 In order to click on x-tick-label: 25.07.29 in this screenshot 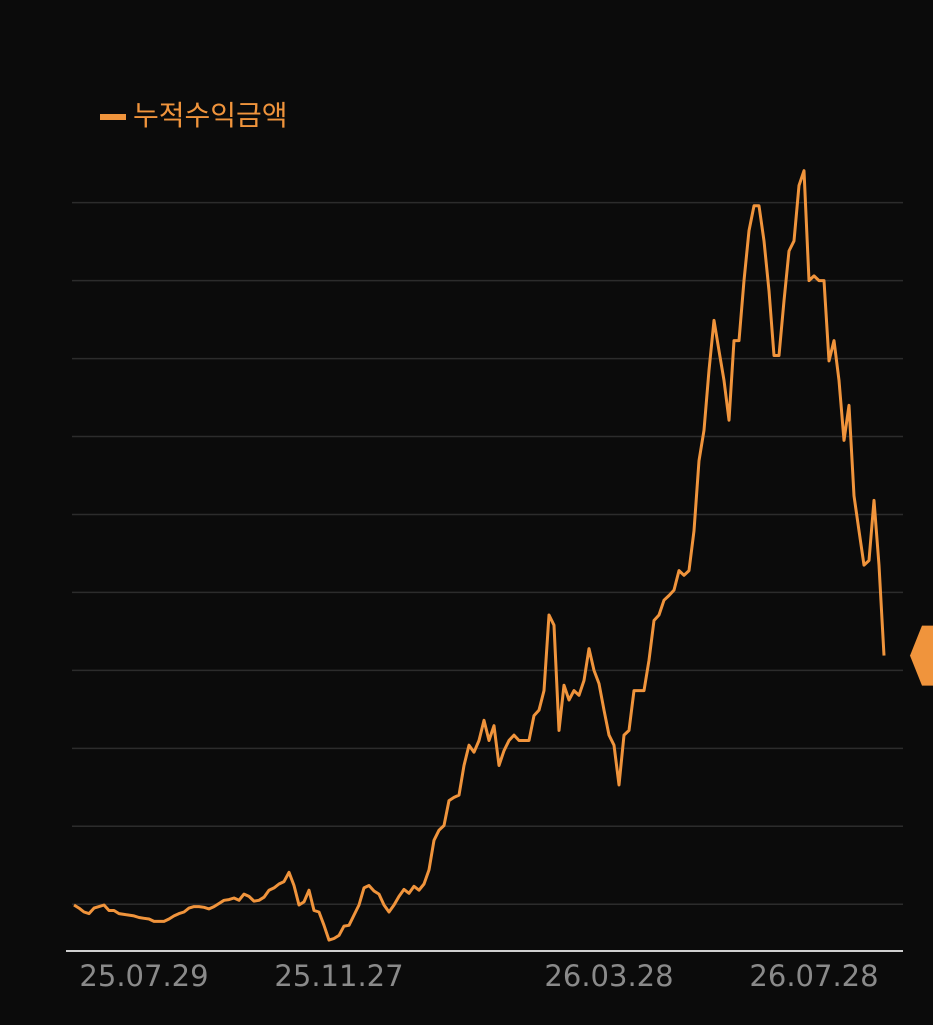, I will do `click(143, 976)`.